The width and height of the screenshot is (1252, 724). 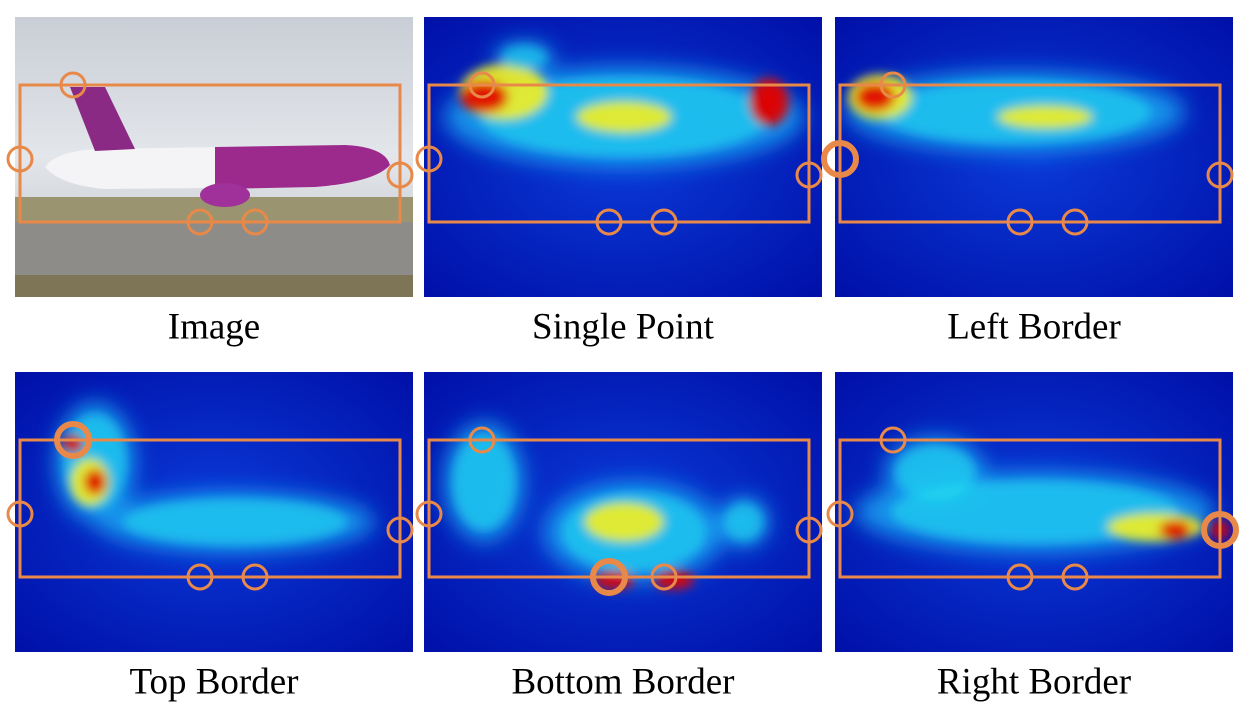 I want to click on heat-bg, so click(x=1034, y=157).